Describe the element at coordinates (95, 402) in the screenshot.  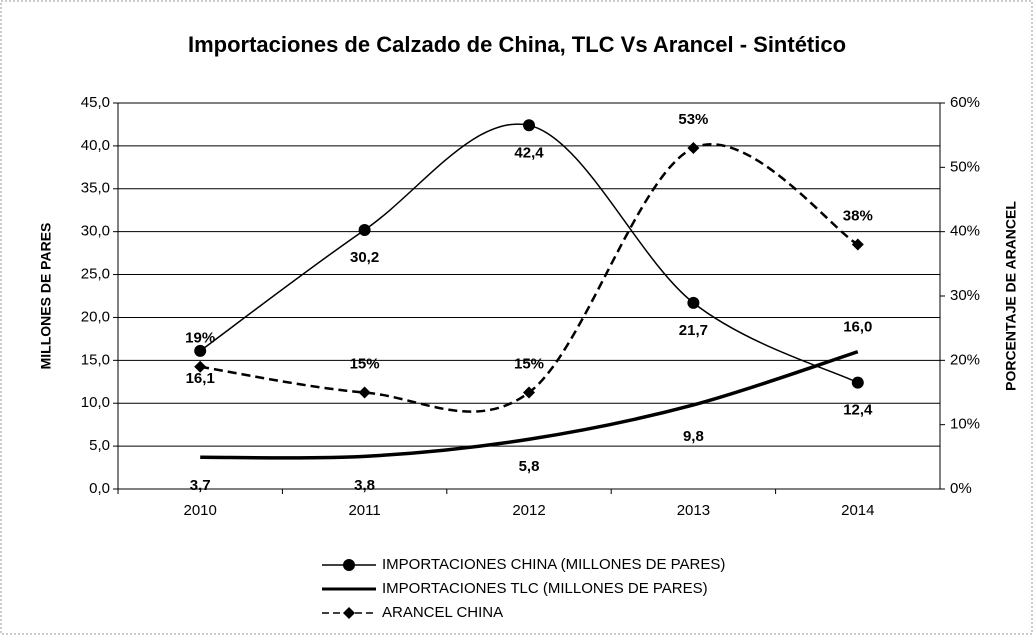
I see `y-tick-label: 10,0` at that location.